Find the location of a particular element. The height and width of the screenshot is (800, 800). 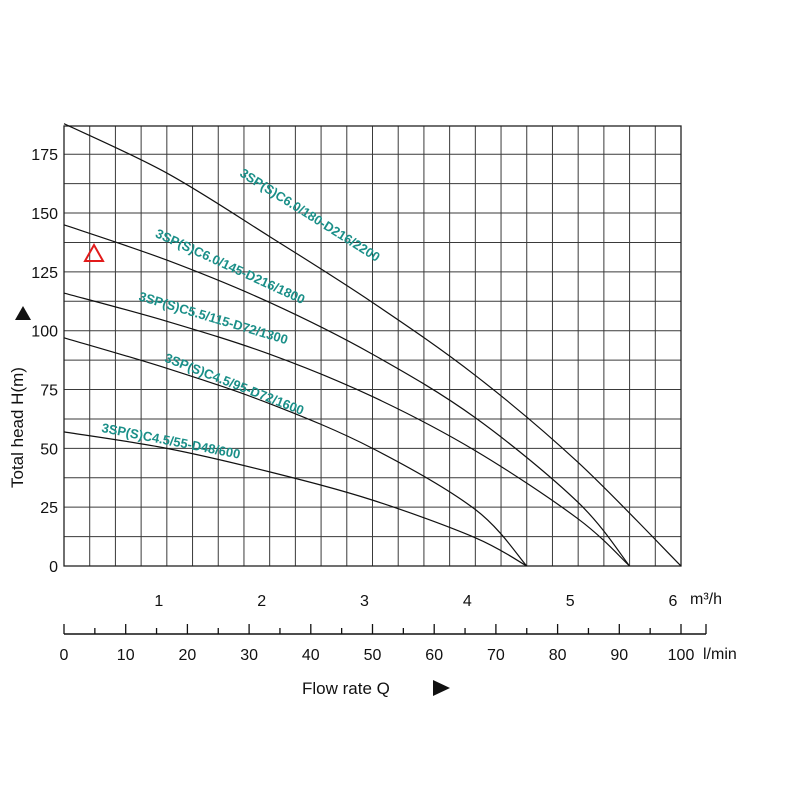

x2-tick-label: 50 is located at coordinates (373, 655).